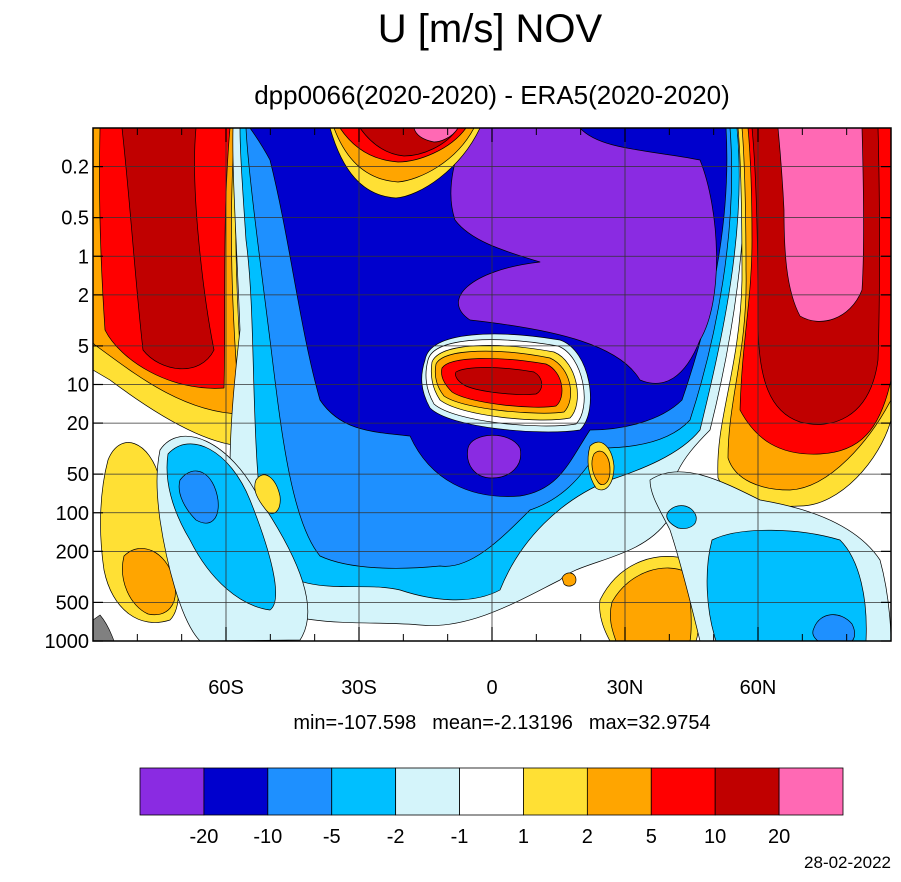 Image resolution: width=901 pixels, height=882 pixels. I want to click on contour-purple-easterly, so click(583, 256).